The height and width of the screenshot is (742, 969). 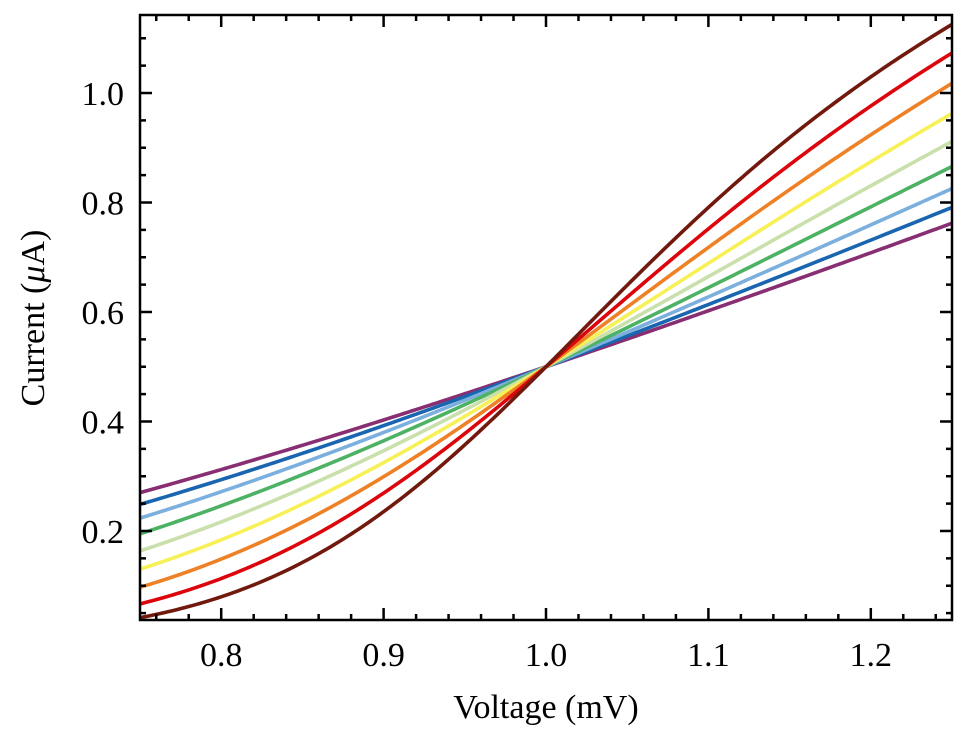 What do you see at coordinates (103, 422) in the screenshot?
I see `y-tick-label: 0.4` at bounding box center [103, 422].